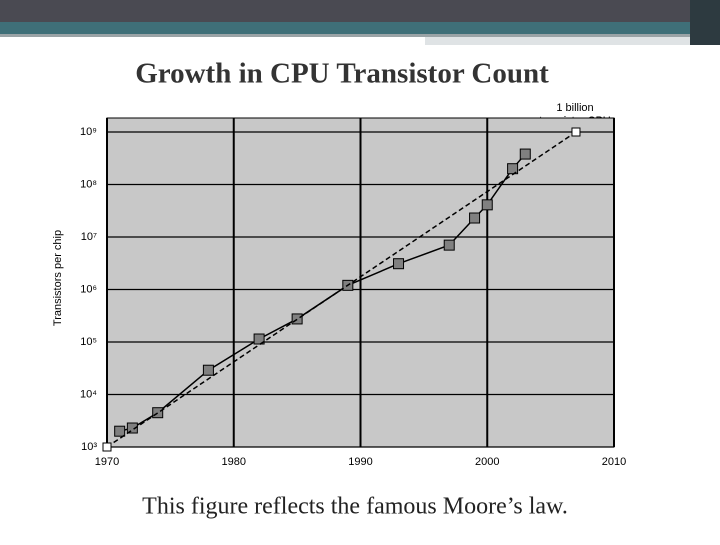 Image resolution: width=720 pixels, height=545 pixels. What do you see at coordinates (107, 462) in the screenshot?
I see `x-tick-label: 1970` at bounding box center [107, 462].